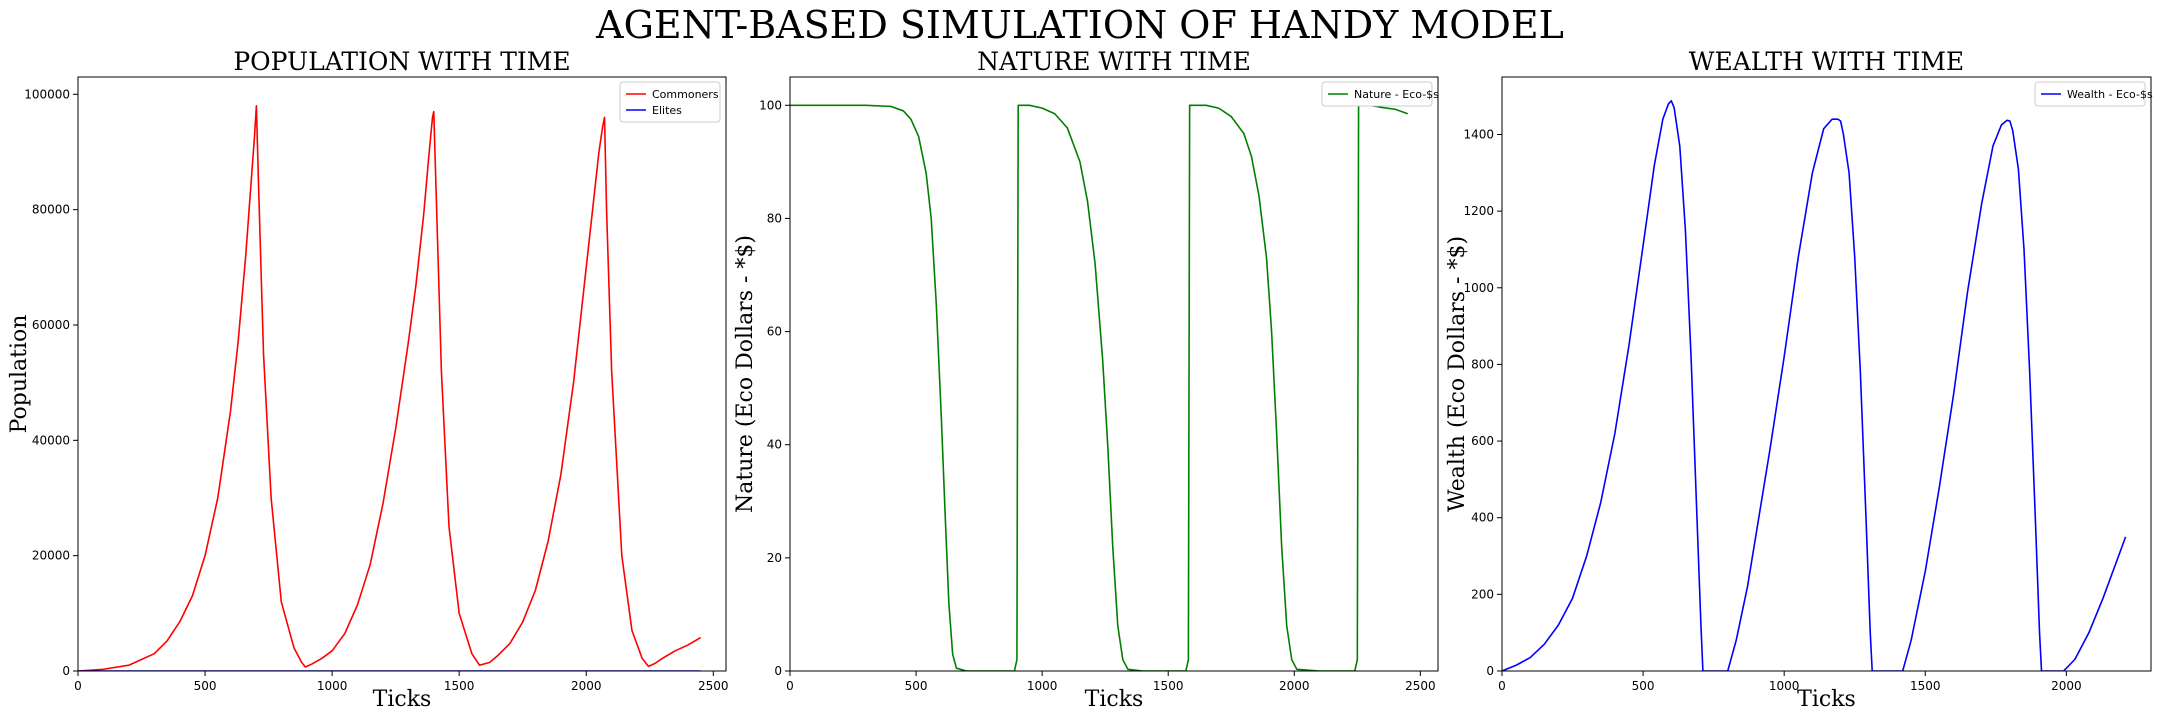  What do you see at coordinates (19, 374) in the screenshot?
I see `population-y-axis-label: Population` at bounding box center [19, 374].